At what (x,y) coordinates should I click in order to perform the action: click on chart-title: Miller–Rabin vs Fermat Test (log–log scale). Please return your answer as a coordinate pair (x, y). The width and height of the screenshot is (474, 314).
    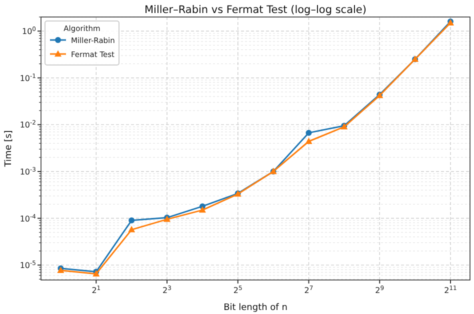
    Looking at the image, I should click on (255, 10).